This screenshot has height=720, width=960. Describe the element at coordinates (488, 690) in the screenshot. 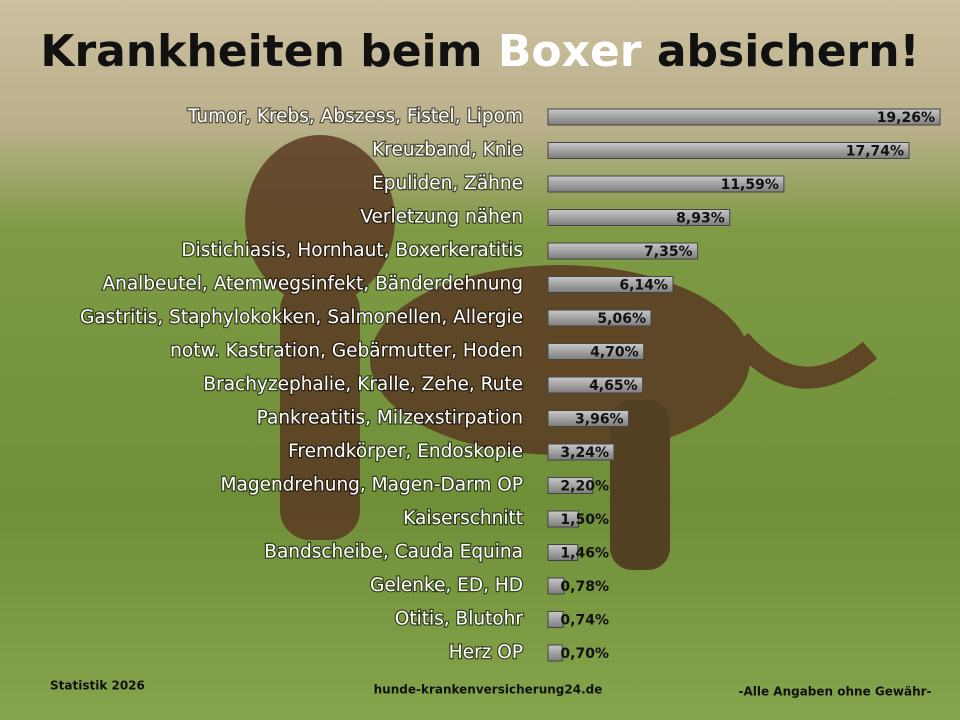

I see `footer-note: hunde-krankenversicherung24.de` at that location.